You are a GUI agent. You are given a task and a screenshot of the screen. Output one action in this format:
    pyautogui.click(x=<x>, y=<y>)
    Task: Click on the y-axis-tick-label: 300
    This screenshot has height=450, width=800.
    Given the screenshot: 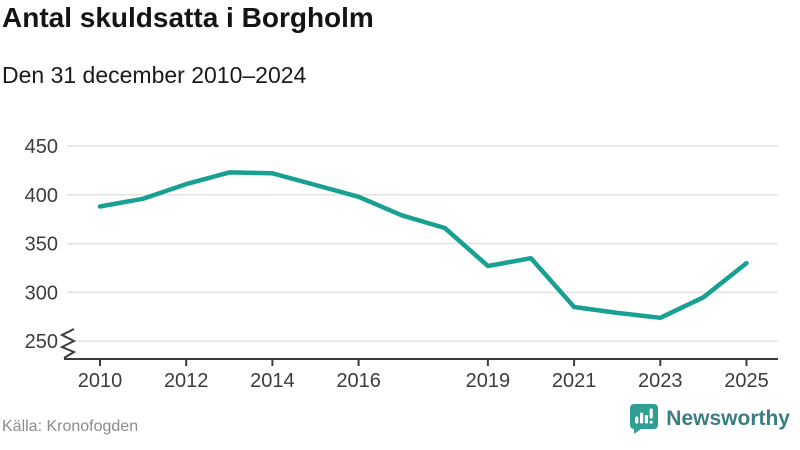 What is the action you would take?
    pyautogui.click(x=41, y=293)
    